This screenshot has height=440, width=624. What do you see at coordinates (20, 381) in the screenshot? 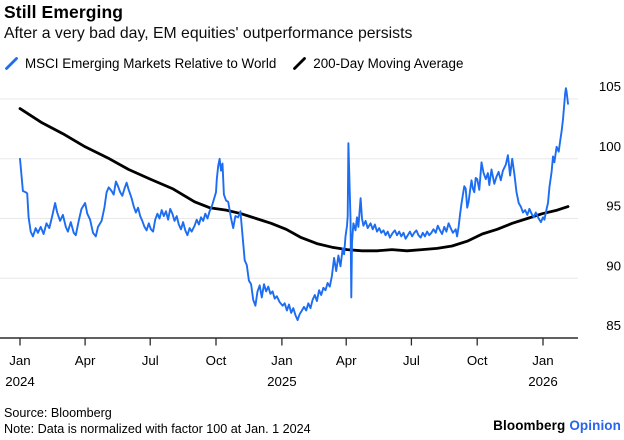
I see `x-axis-year-label: 2024` at bounding box center [20, 381].